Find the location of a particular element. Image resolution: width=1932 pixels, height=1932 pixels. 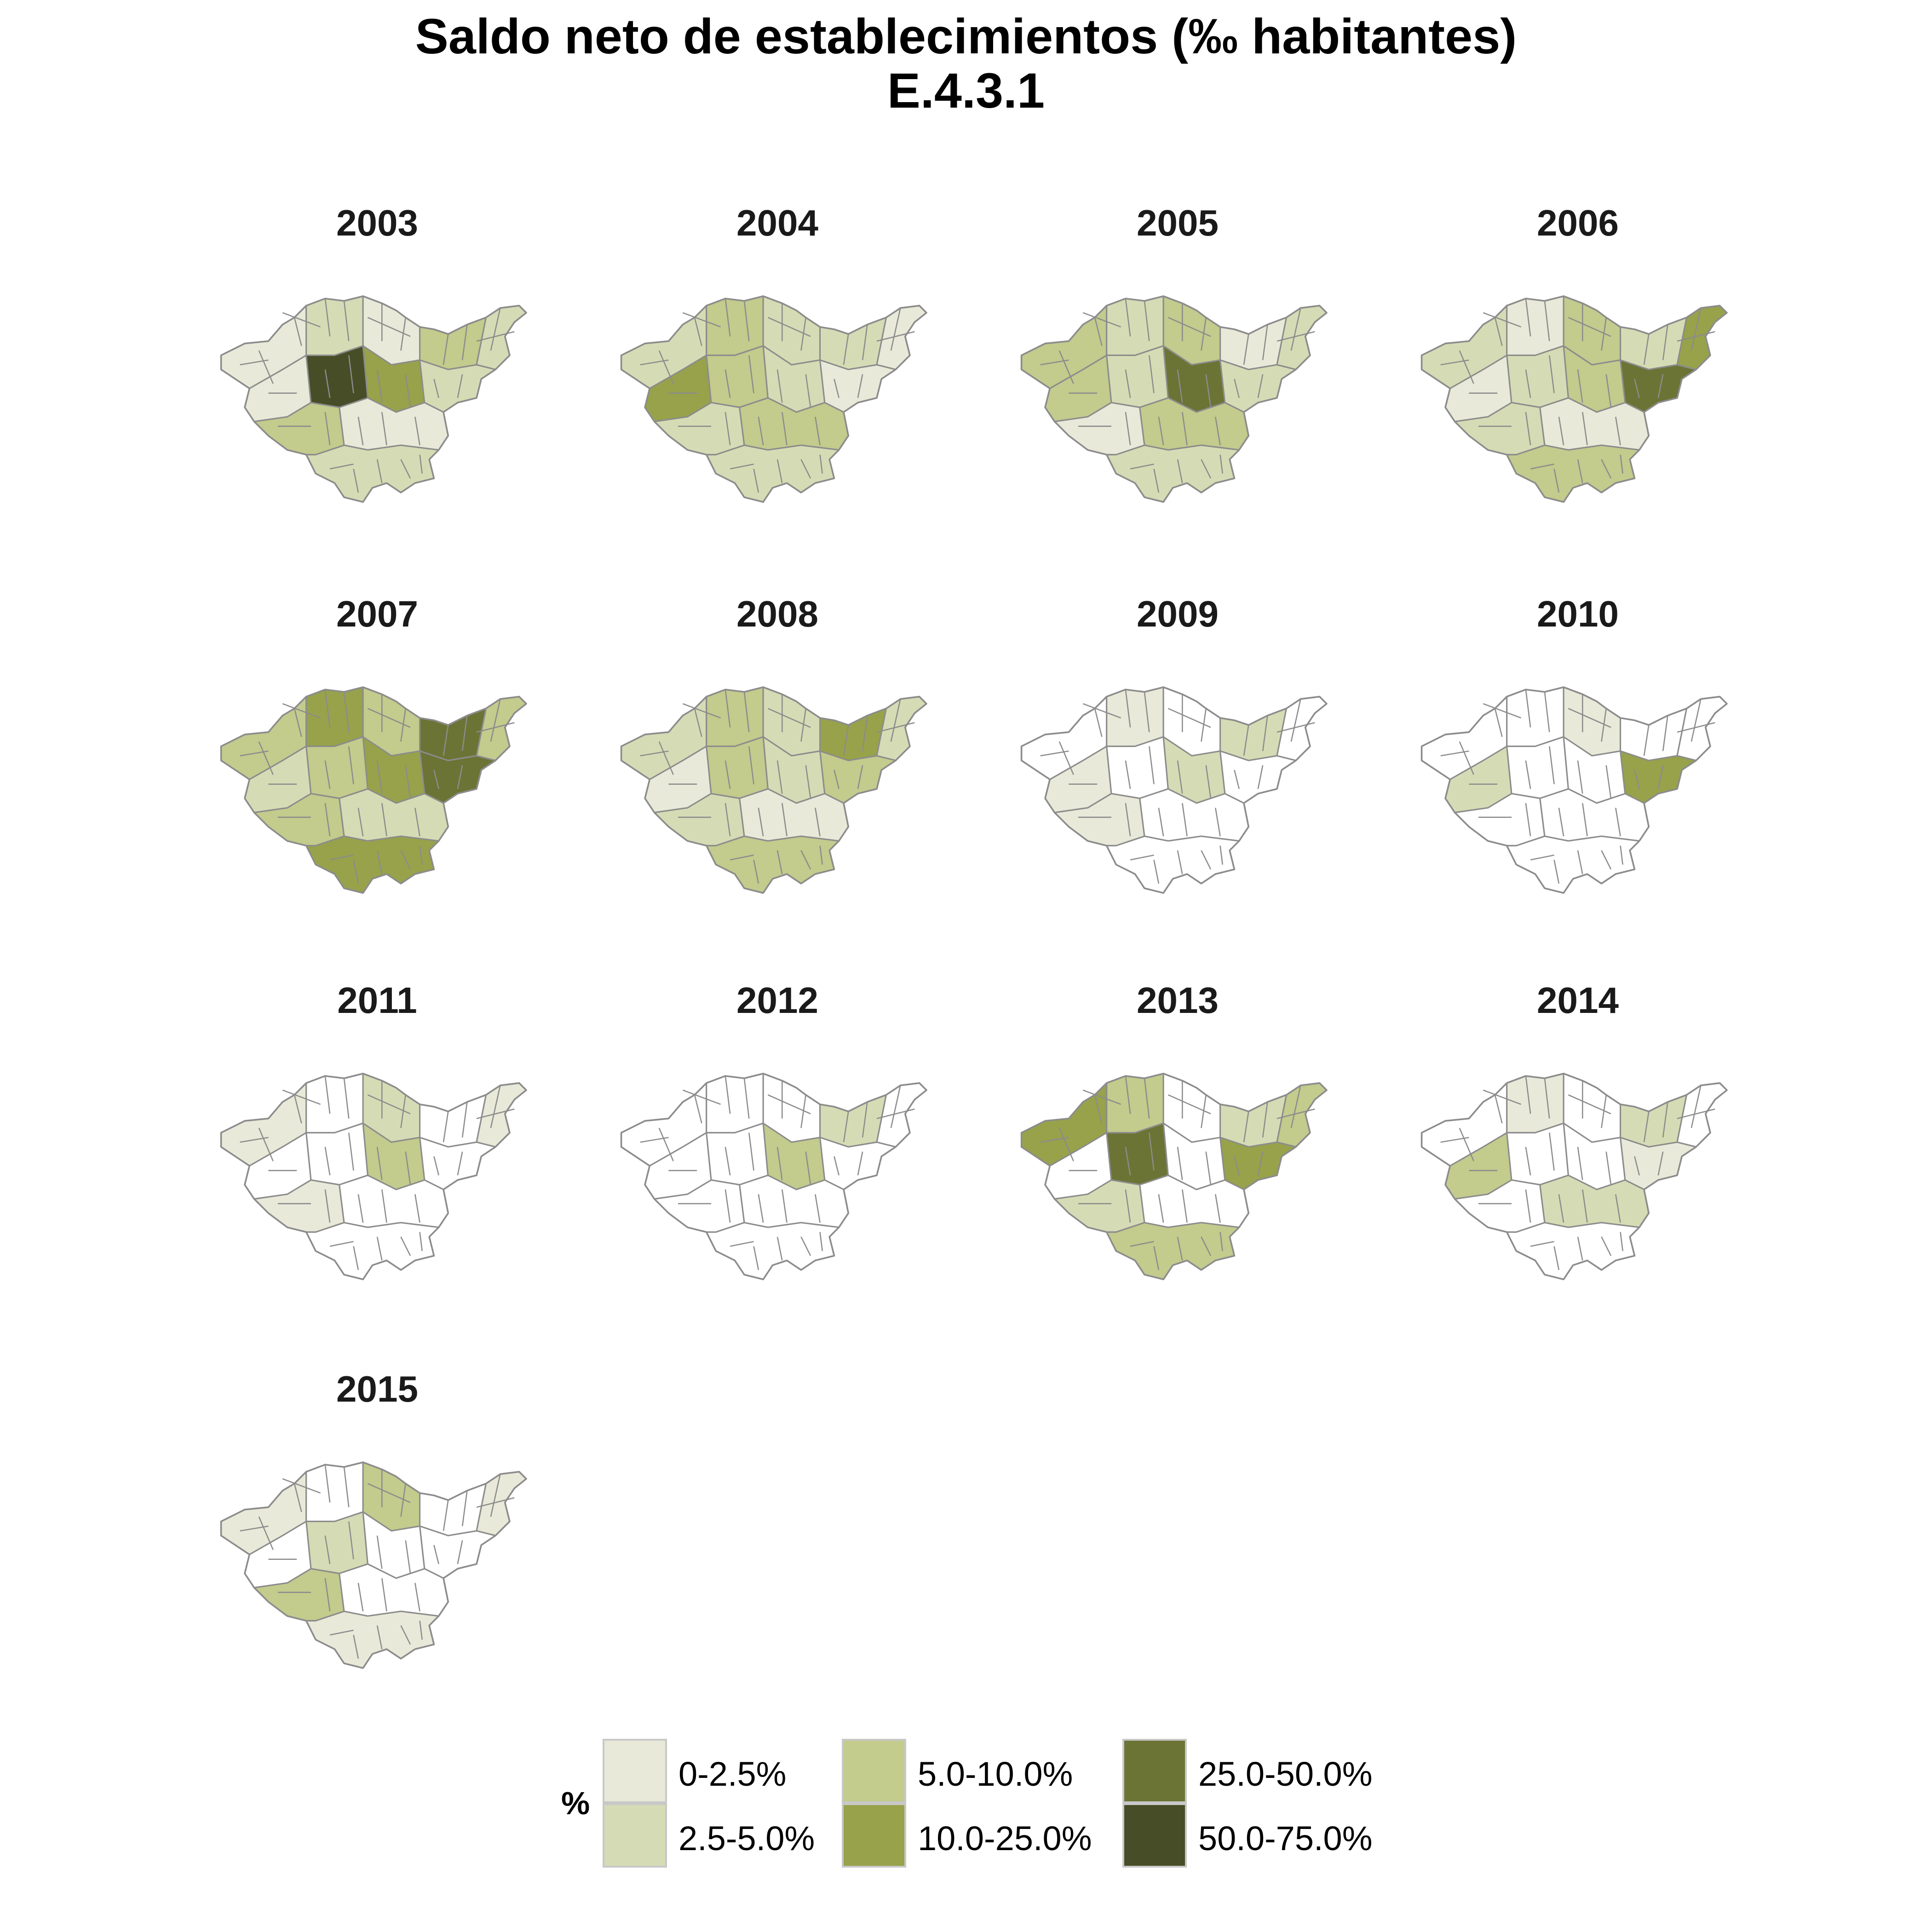

panel-year-label: 2014 is located at coordinates (1578, 1000).